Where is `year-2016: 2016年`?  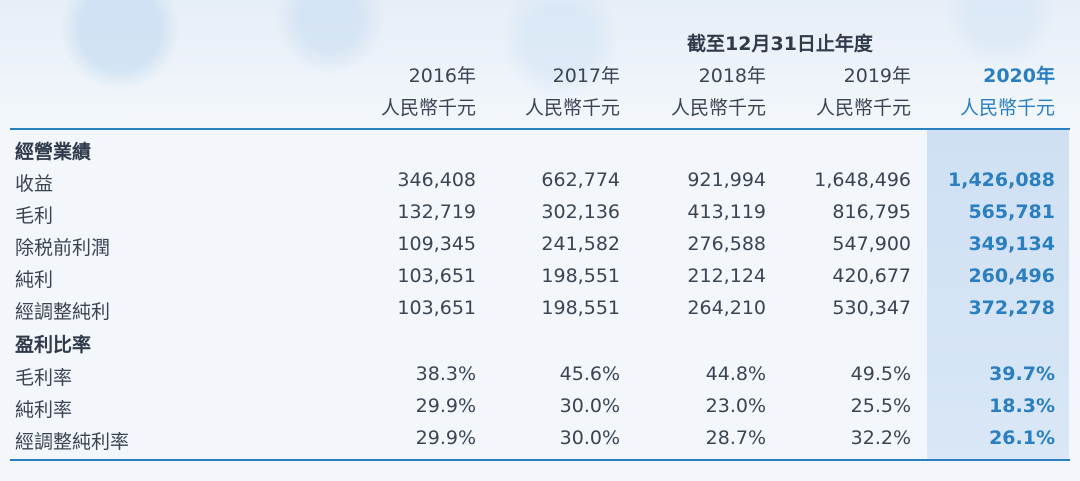
year-2016: 2016年 is located at coordinates (442, 76).